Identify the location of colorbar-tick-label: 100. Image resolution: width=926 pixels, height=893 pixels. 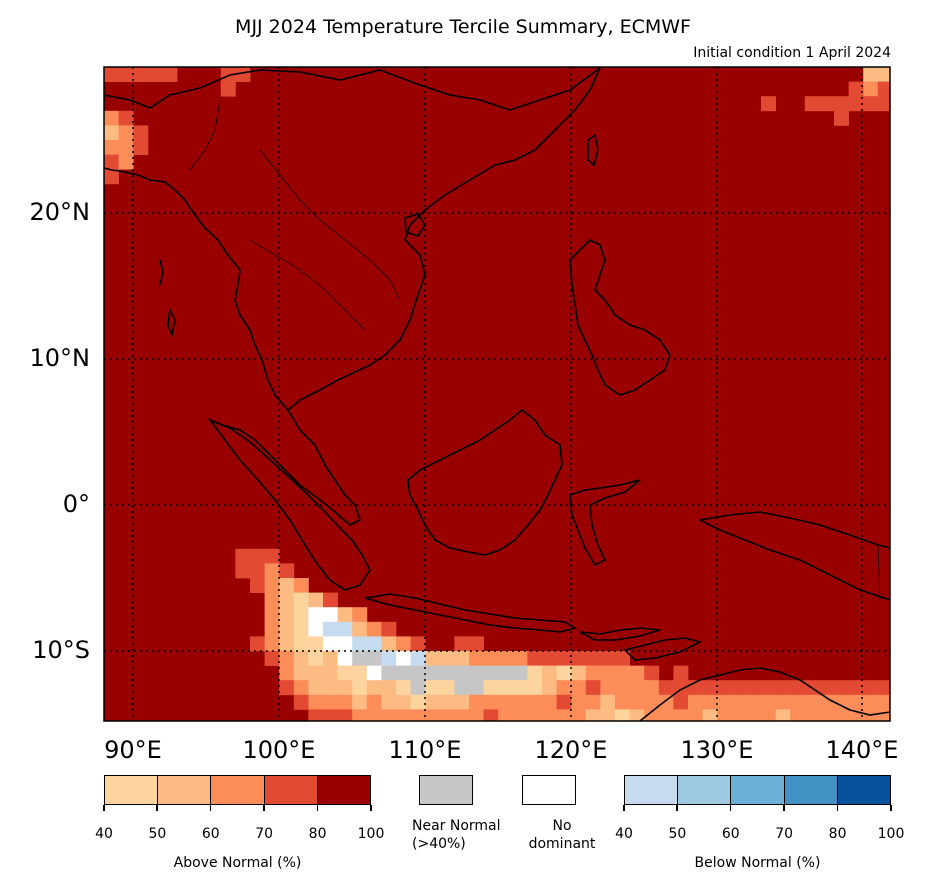
(371, 834).